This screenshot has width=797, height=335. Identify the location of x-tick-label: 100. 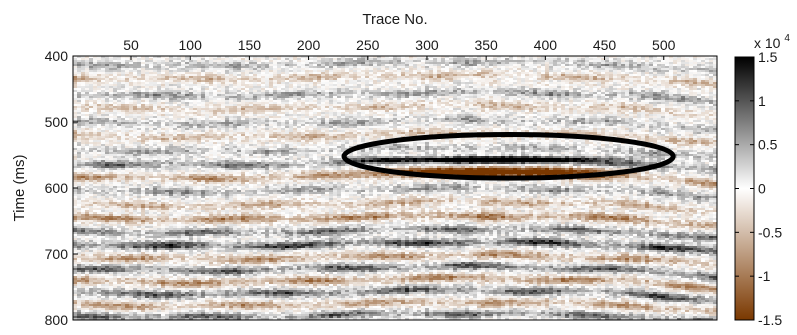
(191, 45).